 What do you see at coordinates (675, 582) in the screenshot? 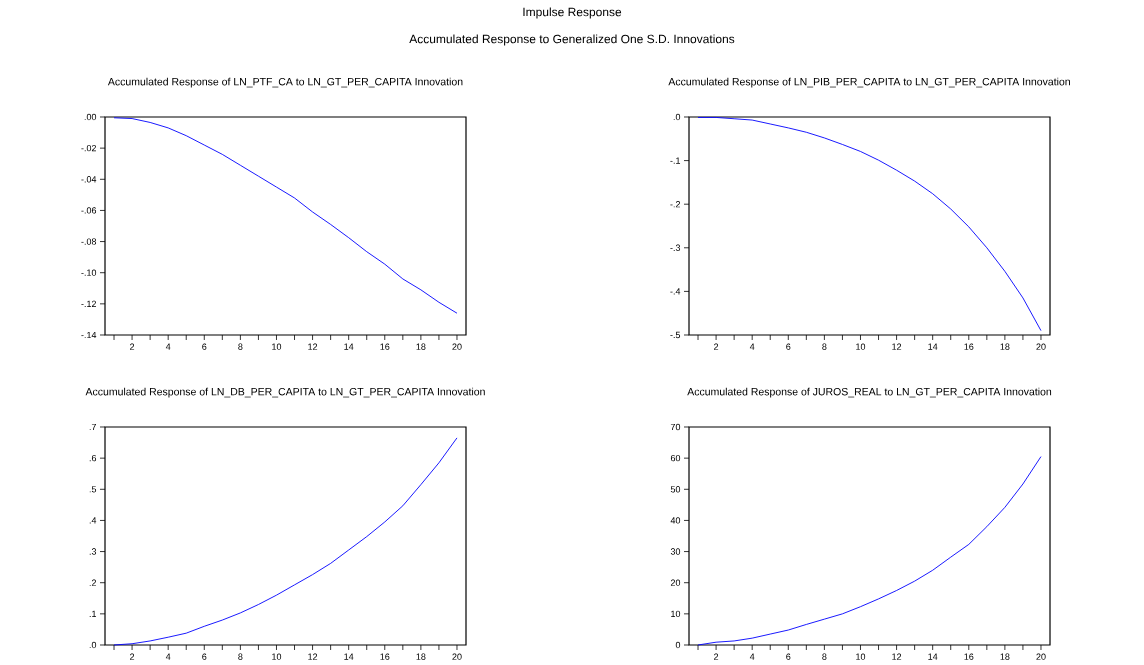
I see `y-tick-label: 20` at bounding box center [675, 582].